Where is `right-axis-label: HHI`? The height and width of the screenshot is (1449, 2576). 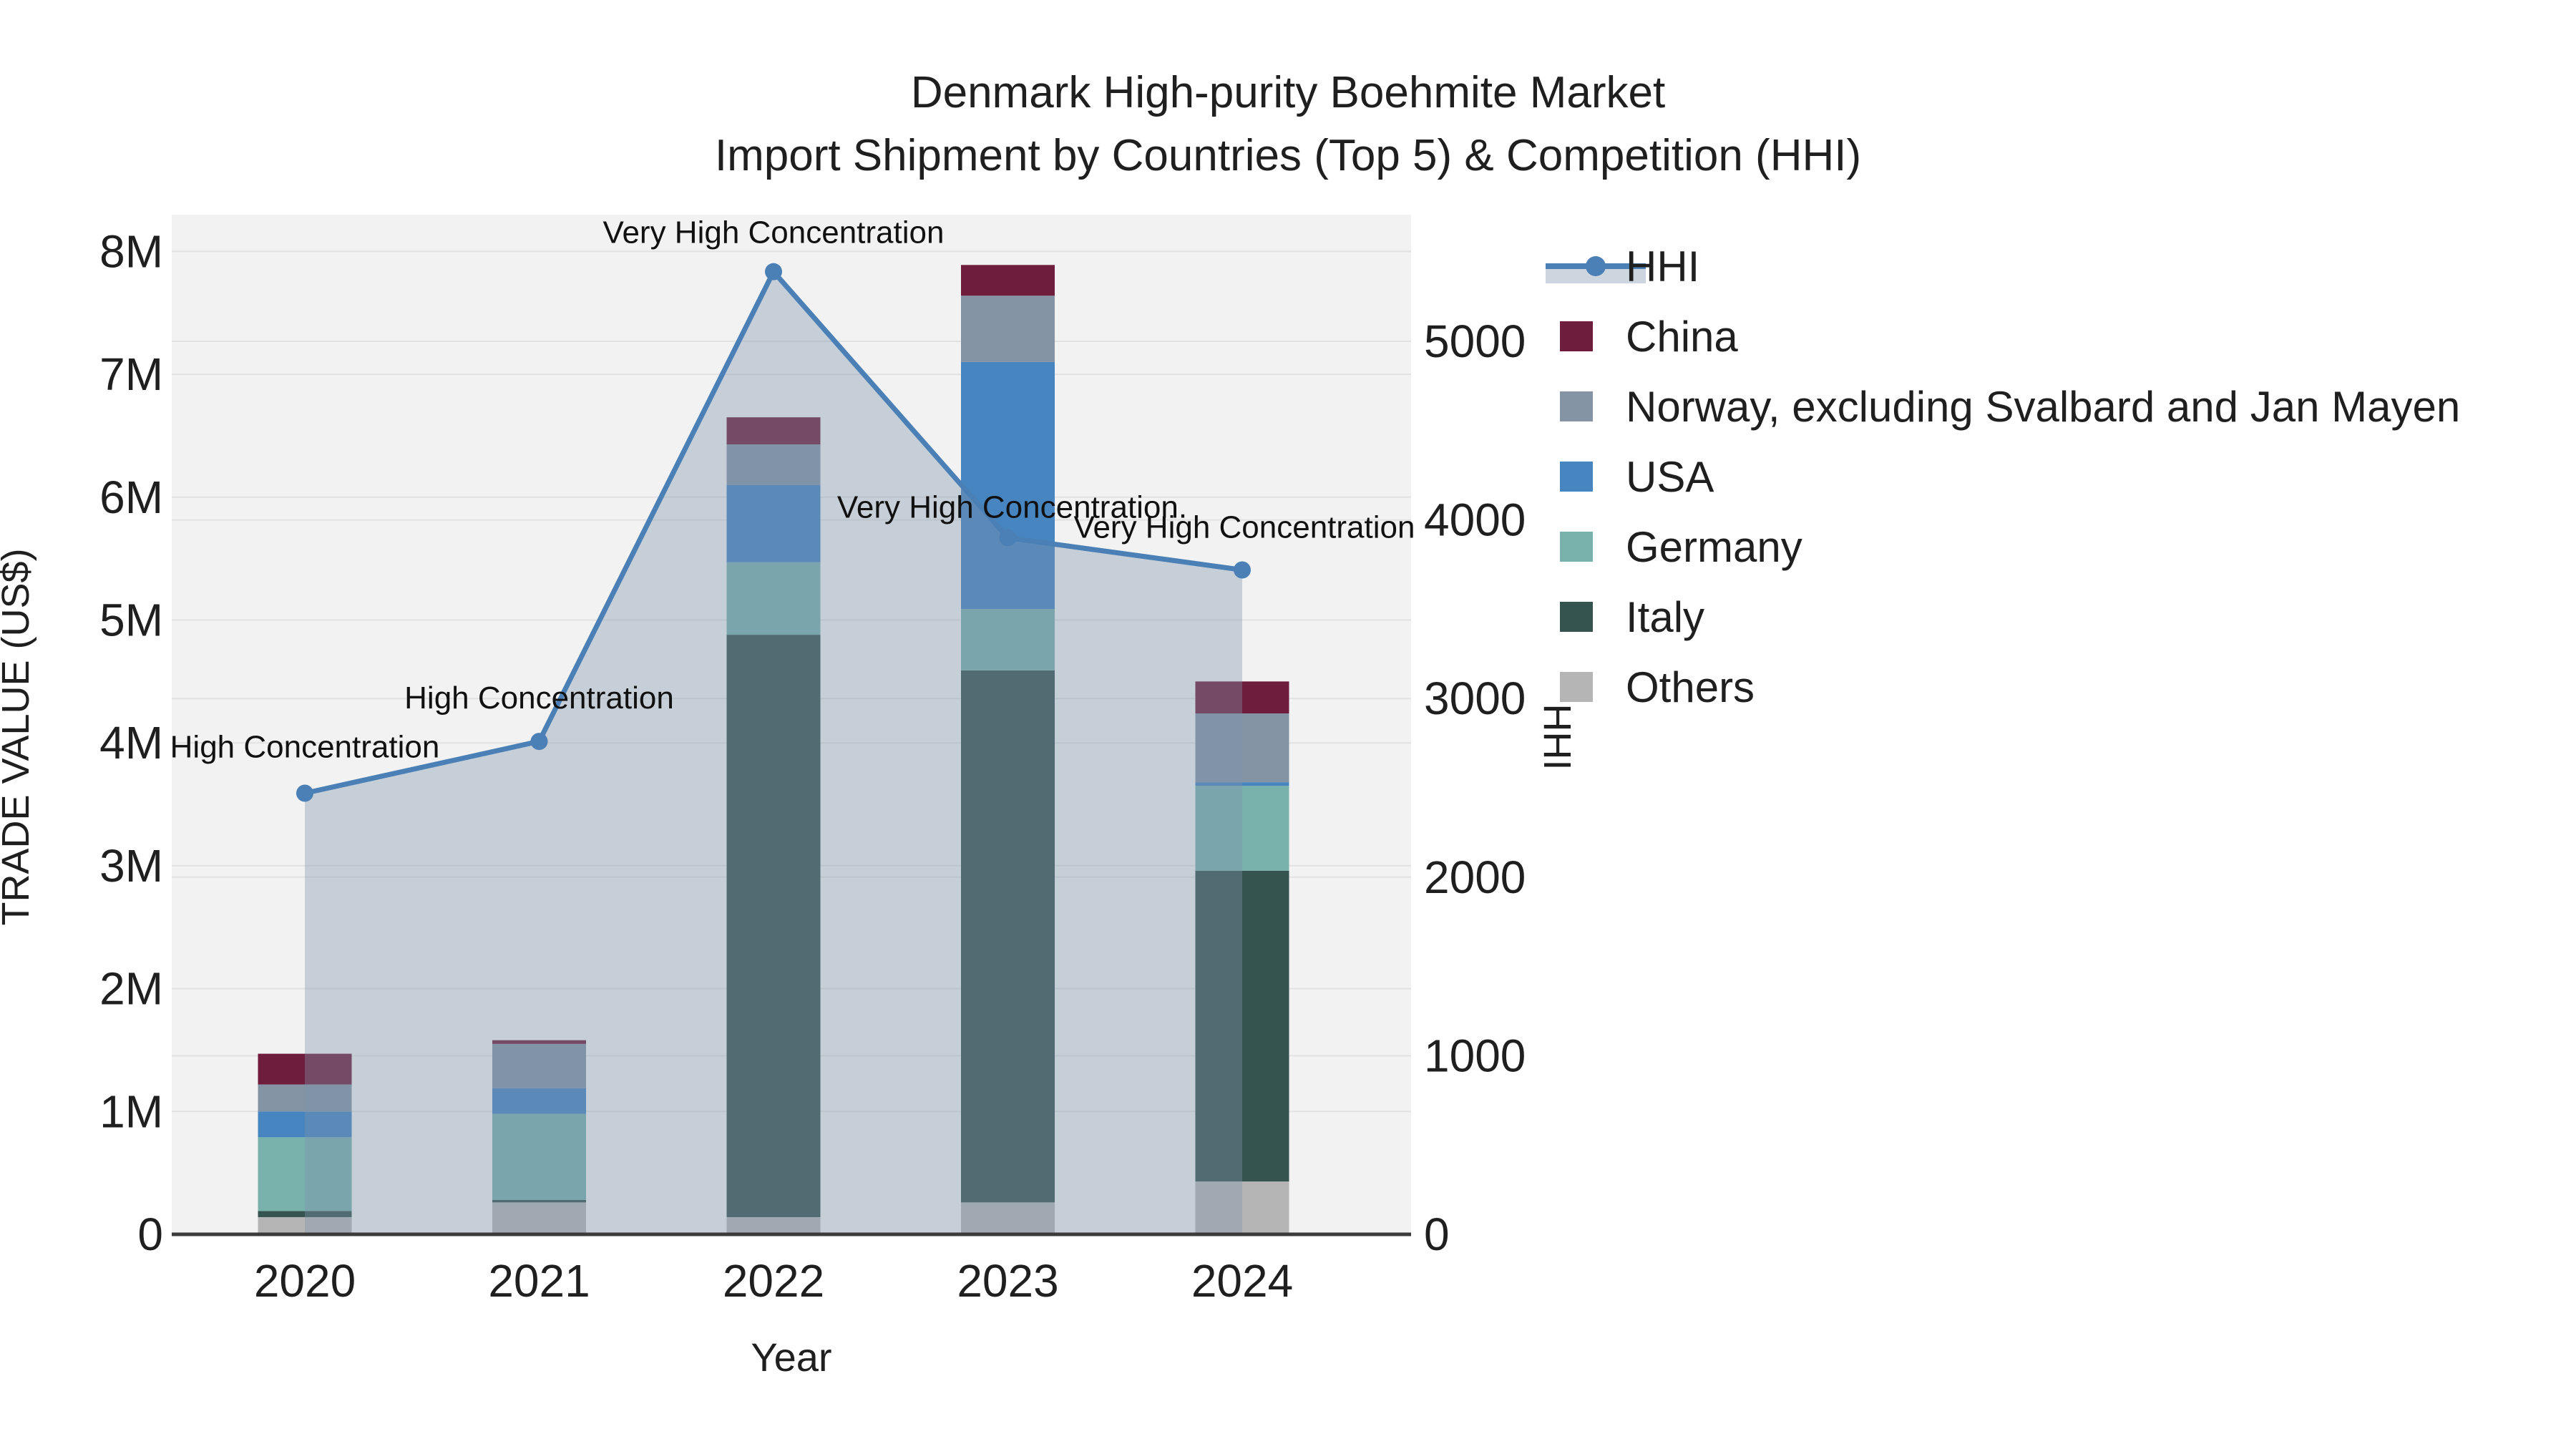 right-axis-label: HHI is located at coordinates (1557, 737).